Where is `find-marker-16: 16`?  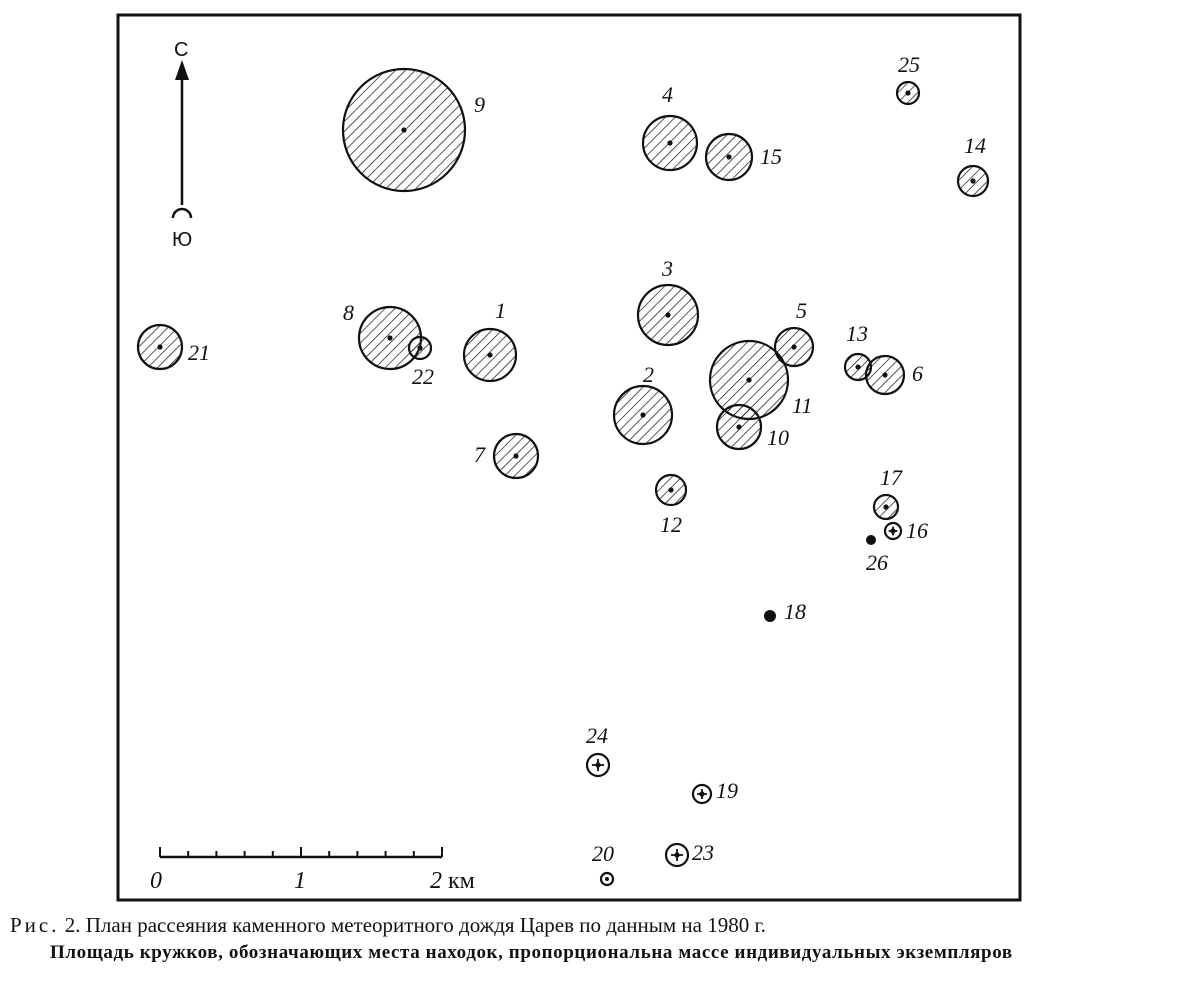
find-marker-16: 16 is located at coordinates (905, 530).